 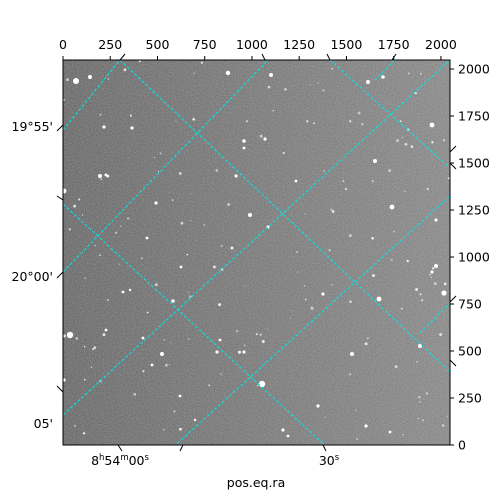 What do you see at coordinates (92, 95) in the screenshot?
I see `grid-line` at bounding box center [92, 95].